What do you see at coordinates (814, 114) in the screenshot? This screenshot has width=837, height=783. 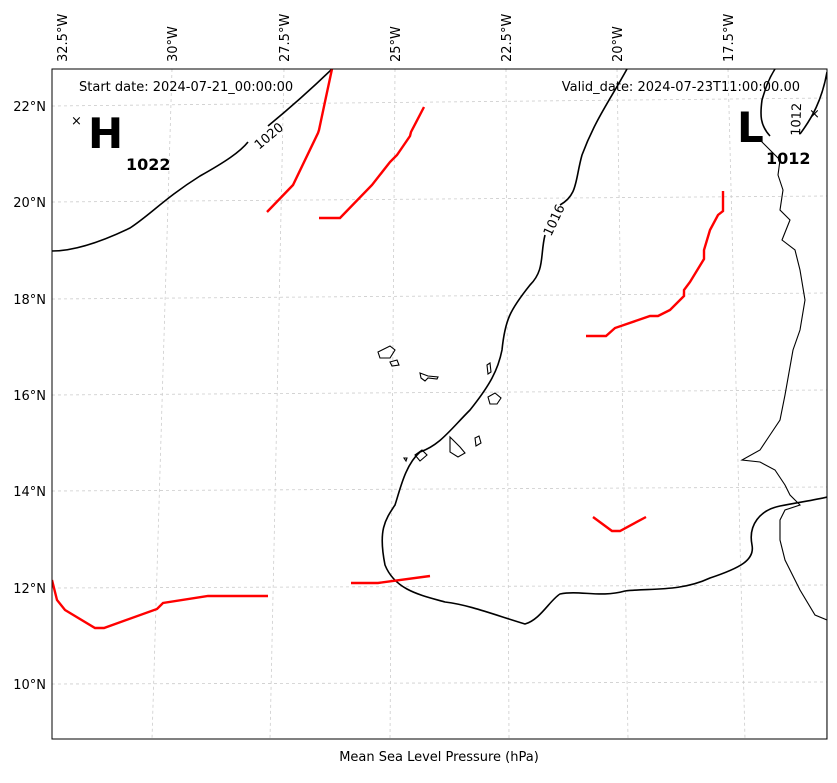 I see `low-center-marker: ×` at bounding box center [814, 114].